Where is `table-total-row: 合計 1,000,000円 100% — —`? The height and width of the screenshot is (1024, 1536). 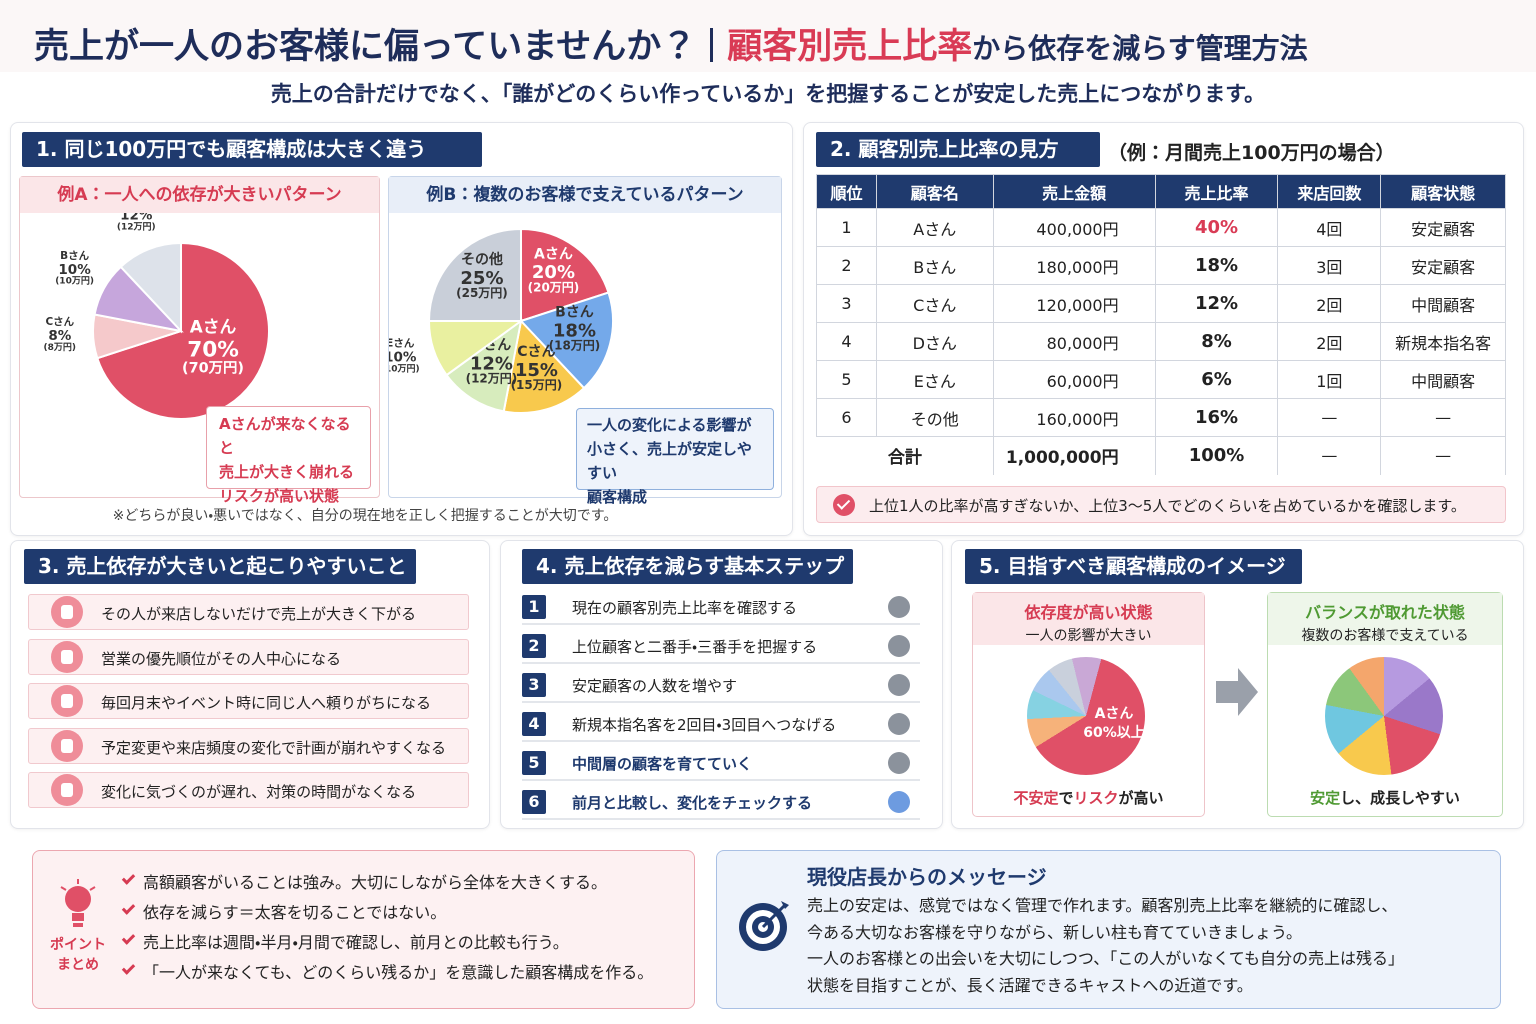
table-total-row: 合計 1,000,000円 100% — — is located at coordinates (1161, 455).